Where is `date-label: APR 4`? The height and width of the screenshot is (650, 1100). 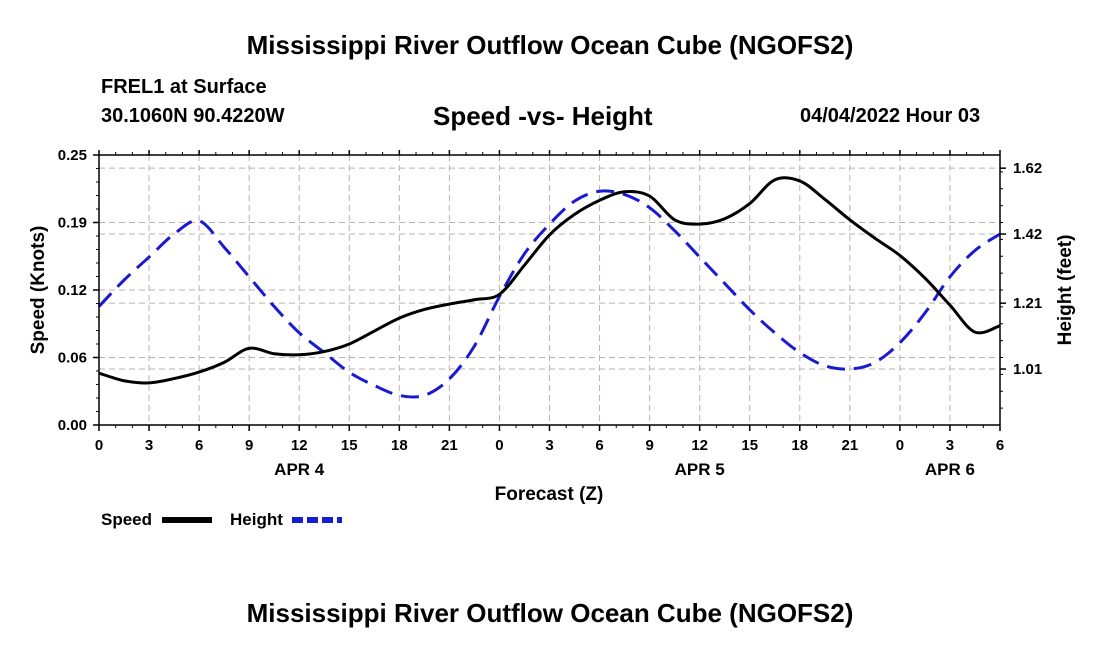 date-label: APR 4 is located at coordinates (299, 469).